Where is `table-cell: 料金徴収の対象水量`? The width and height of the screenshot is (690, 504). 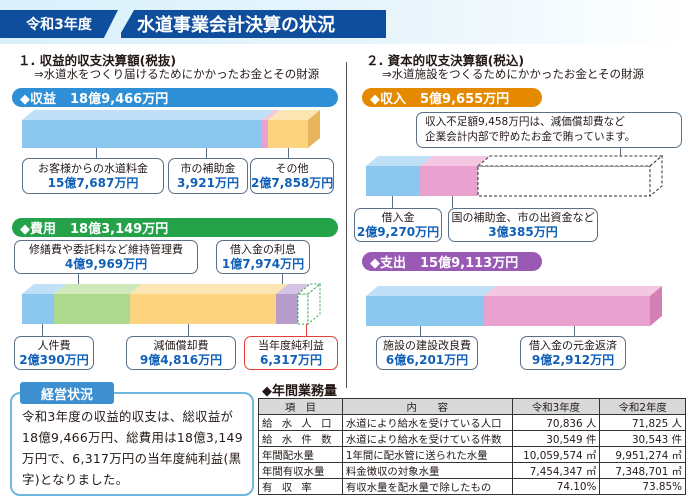
table-cell: 料金徴収の対象水量 is located at coordinates (427, 470).